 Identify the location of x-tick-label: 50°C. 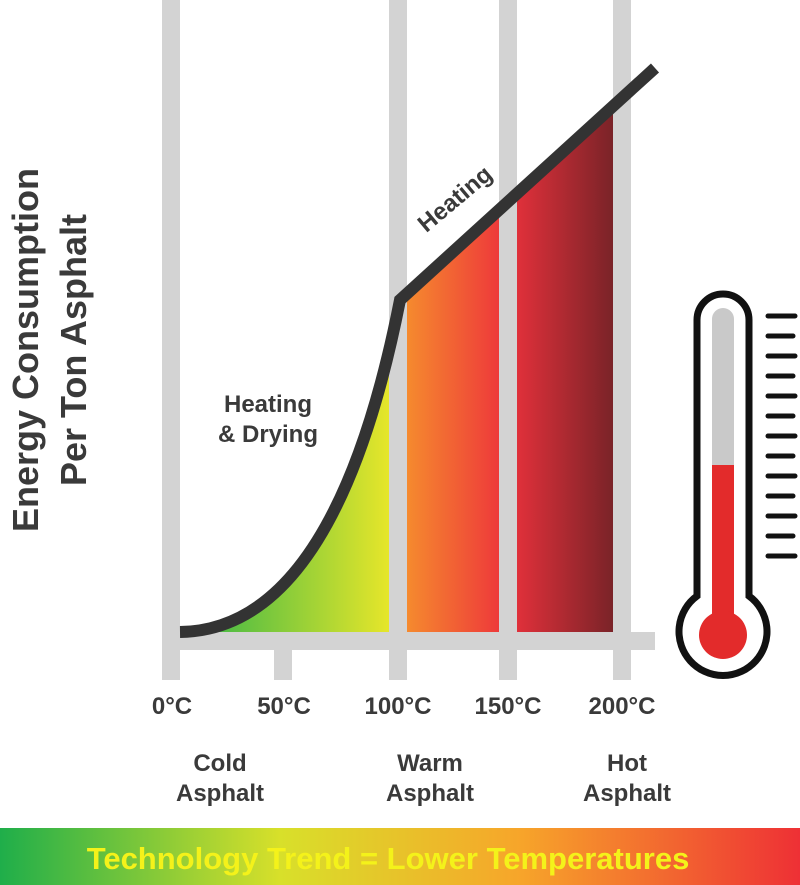
(284, 706).